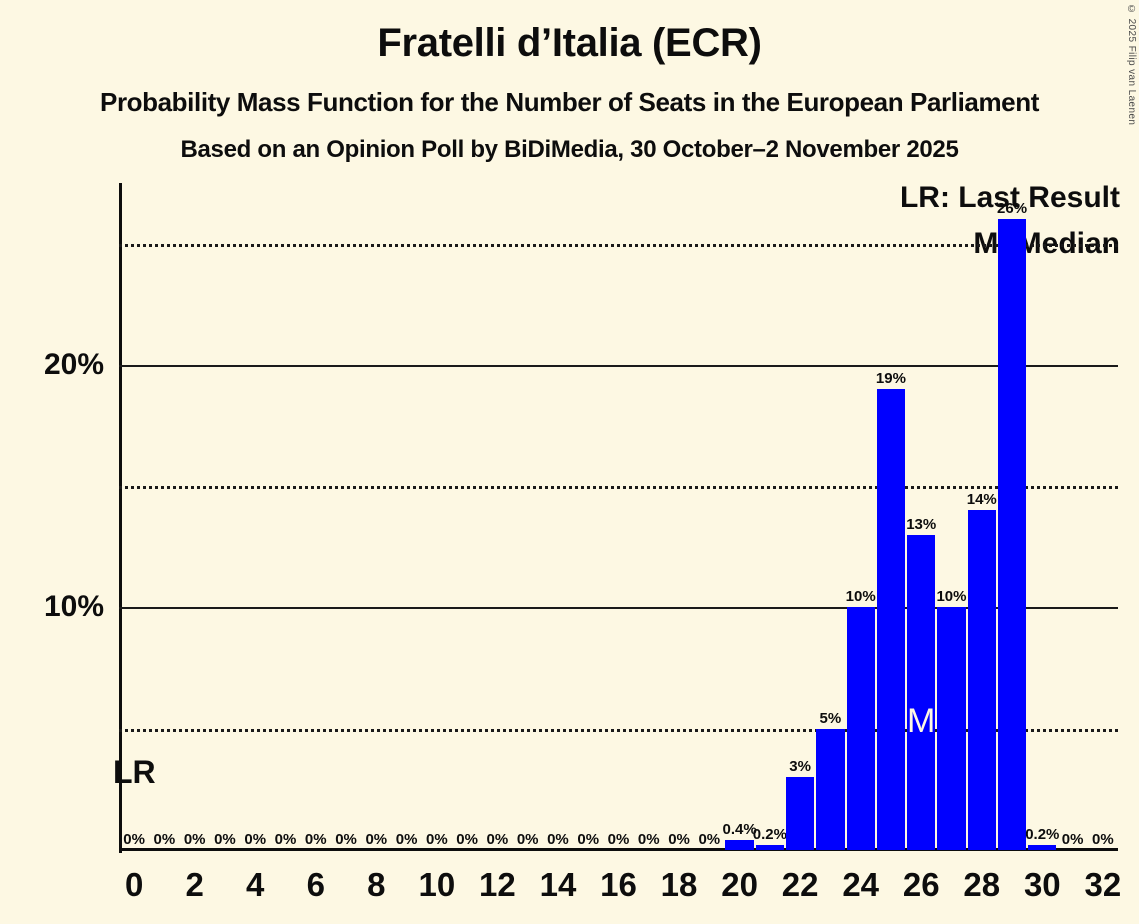  Describe the element at coordinates (739, 516) in the screenshot. I see `bar-slot: 0.4%` at that location.